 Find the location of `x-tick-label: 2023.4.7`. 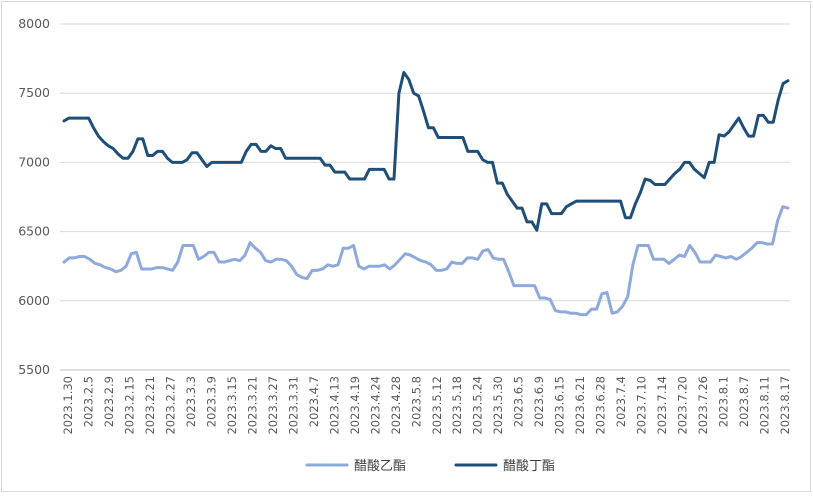

x-tick-label: 2023.4.7 is located at coordinates (314, 401).